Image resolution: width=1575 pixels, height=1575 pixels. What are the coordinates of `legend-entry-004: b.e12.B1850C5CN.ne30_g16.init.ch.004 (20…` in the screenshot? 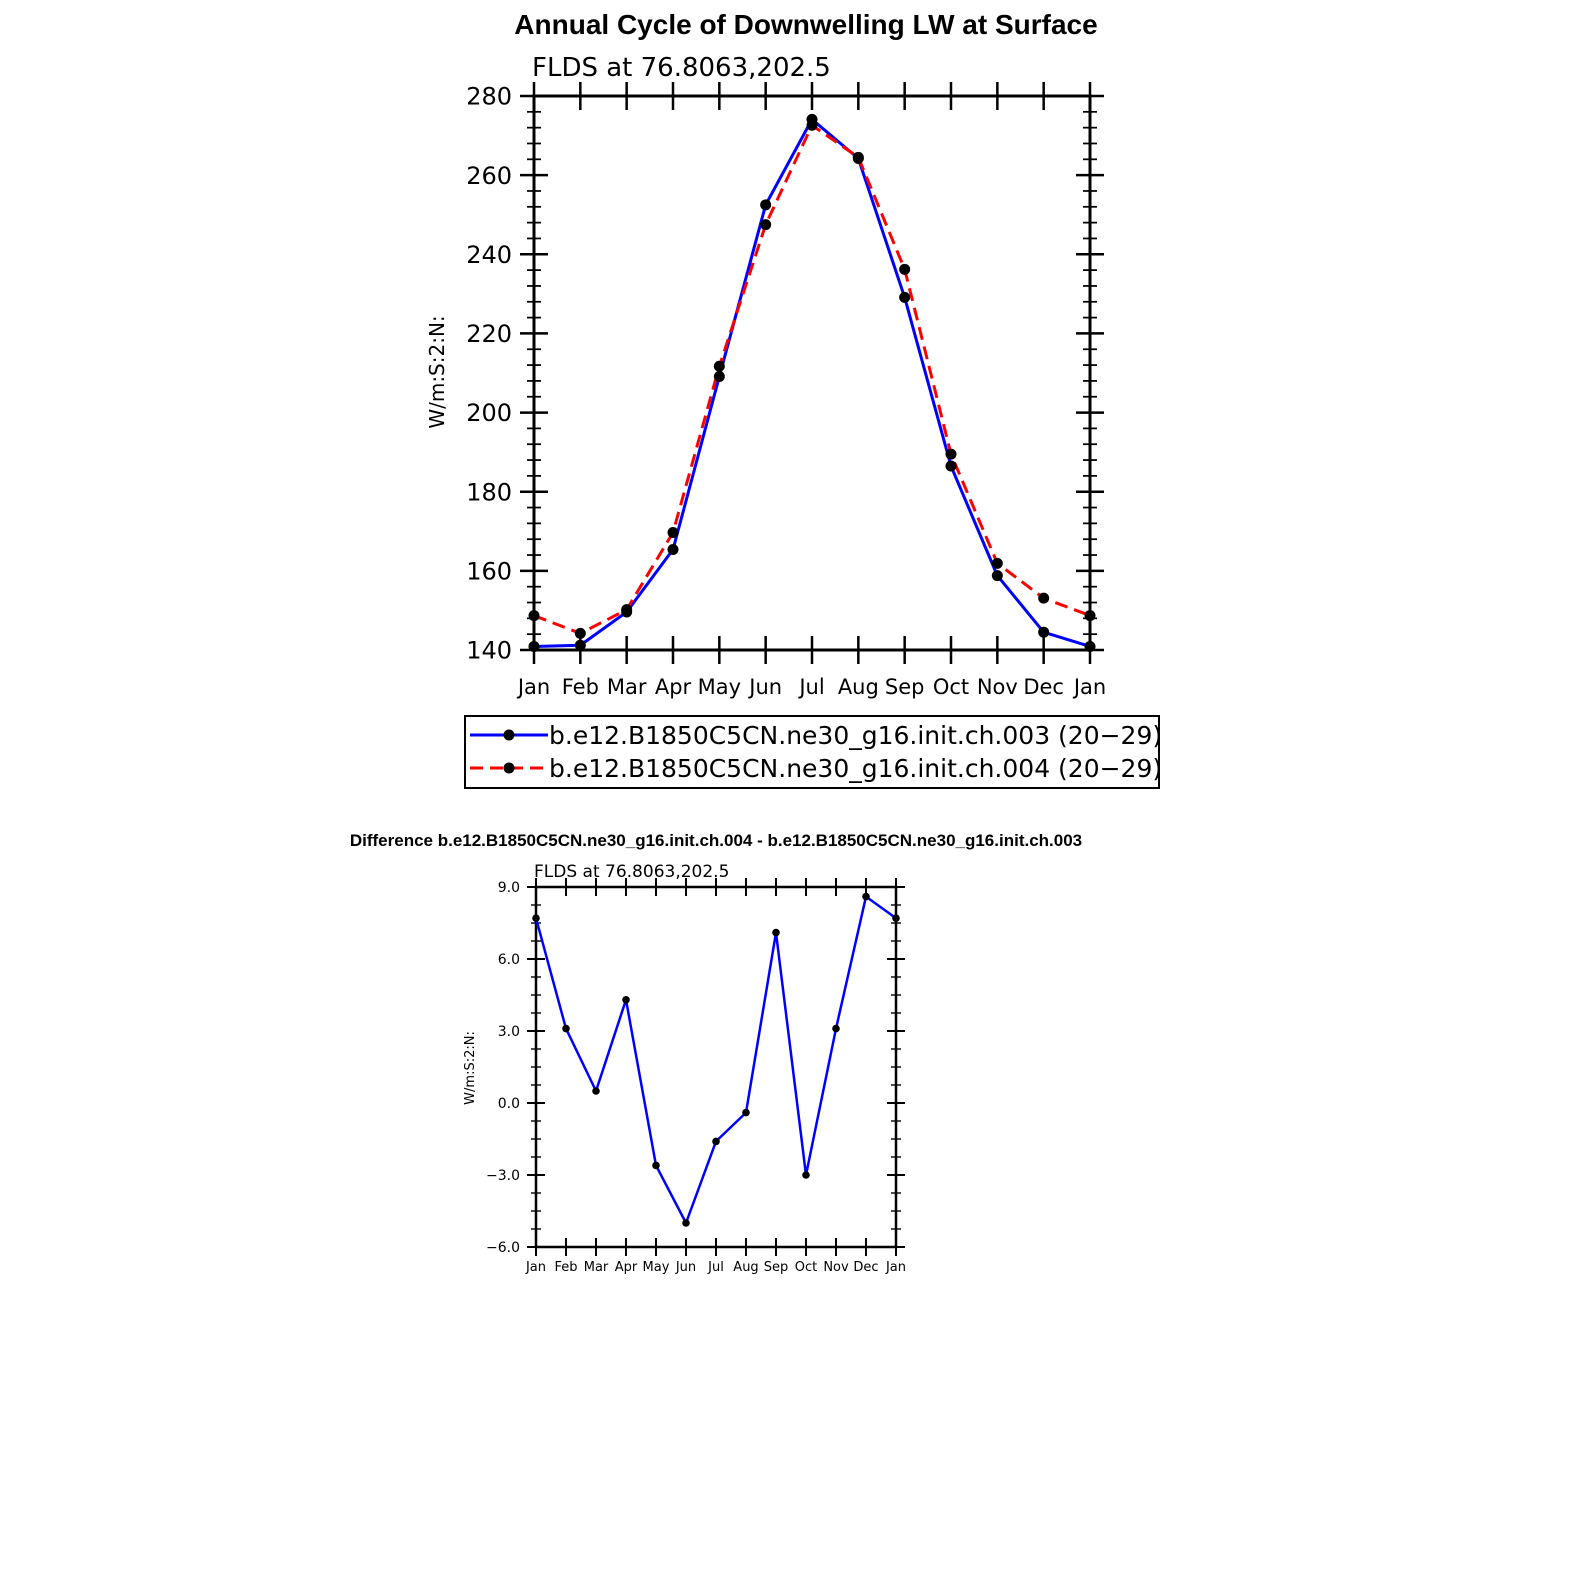 It's located at (816, 768).